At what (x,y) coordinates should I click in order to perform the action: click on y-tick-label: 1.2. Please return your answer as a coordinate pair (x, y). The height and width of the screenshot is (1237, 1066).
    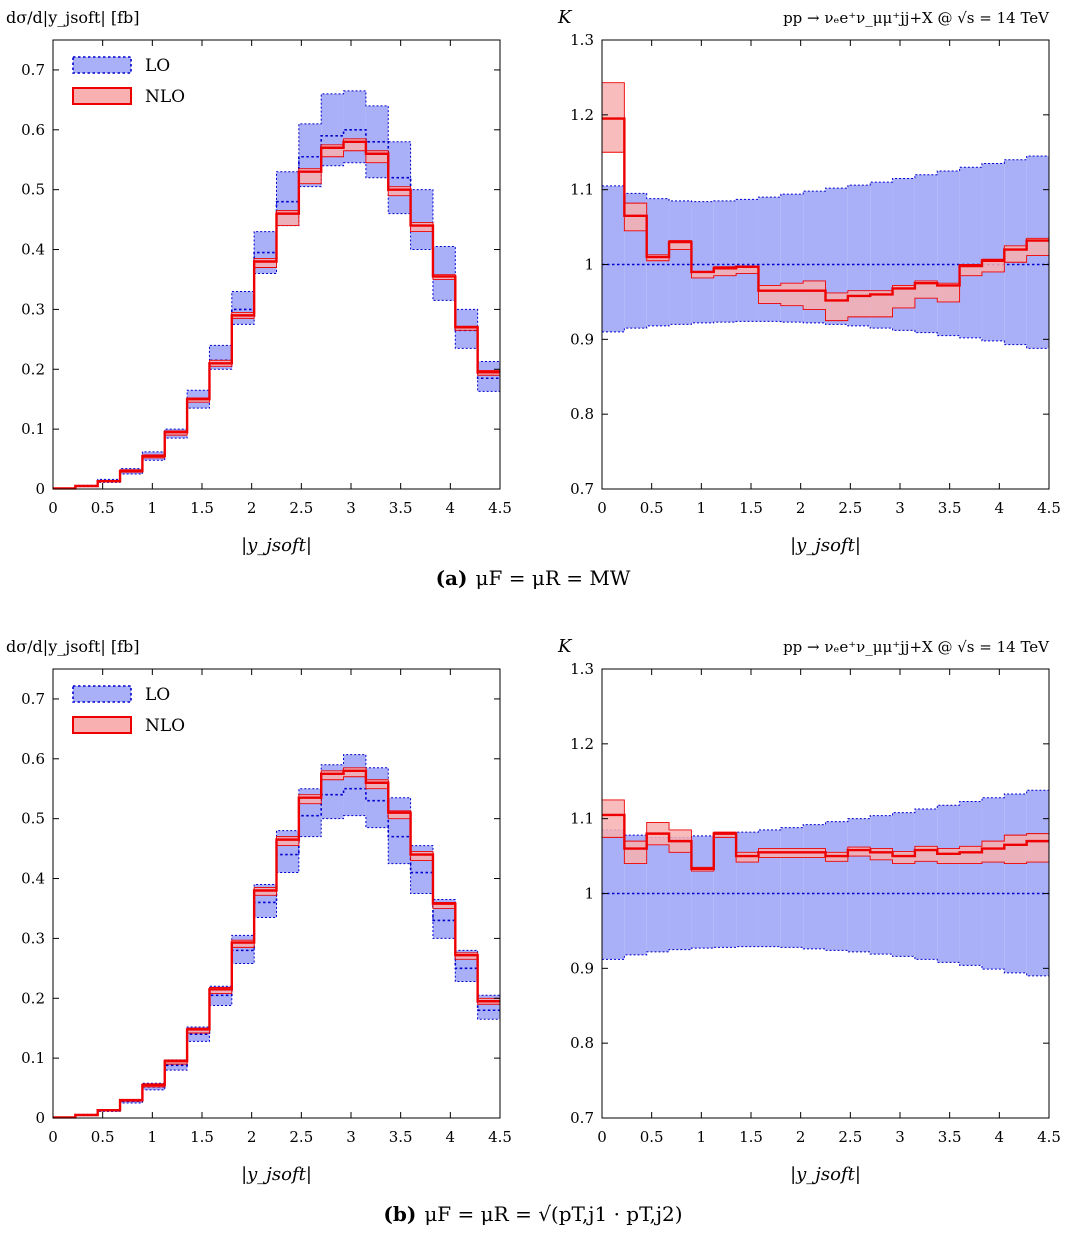
    Looking at the image, I should click on (582, 744).